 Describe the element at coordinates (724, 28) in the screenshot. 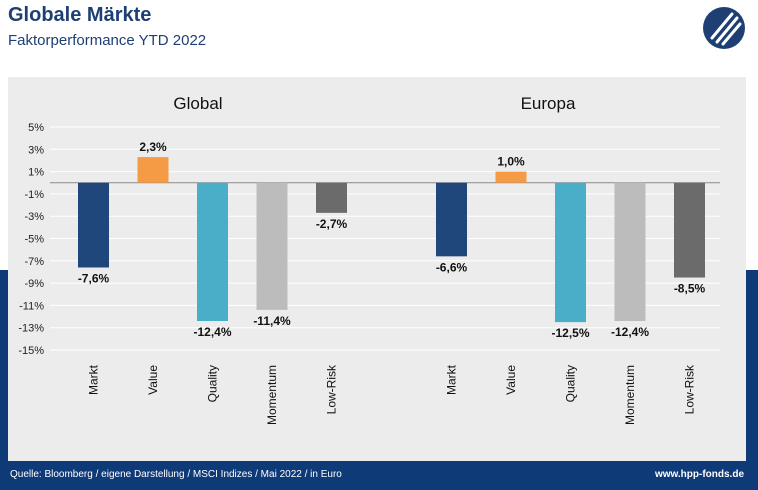

I see `brand-logo-icon` at that location.